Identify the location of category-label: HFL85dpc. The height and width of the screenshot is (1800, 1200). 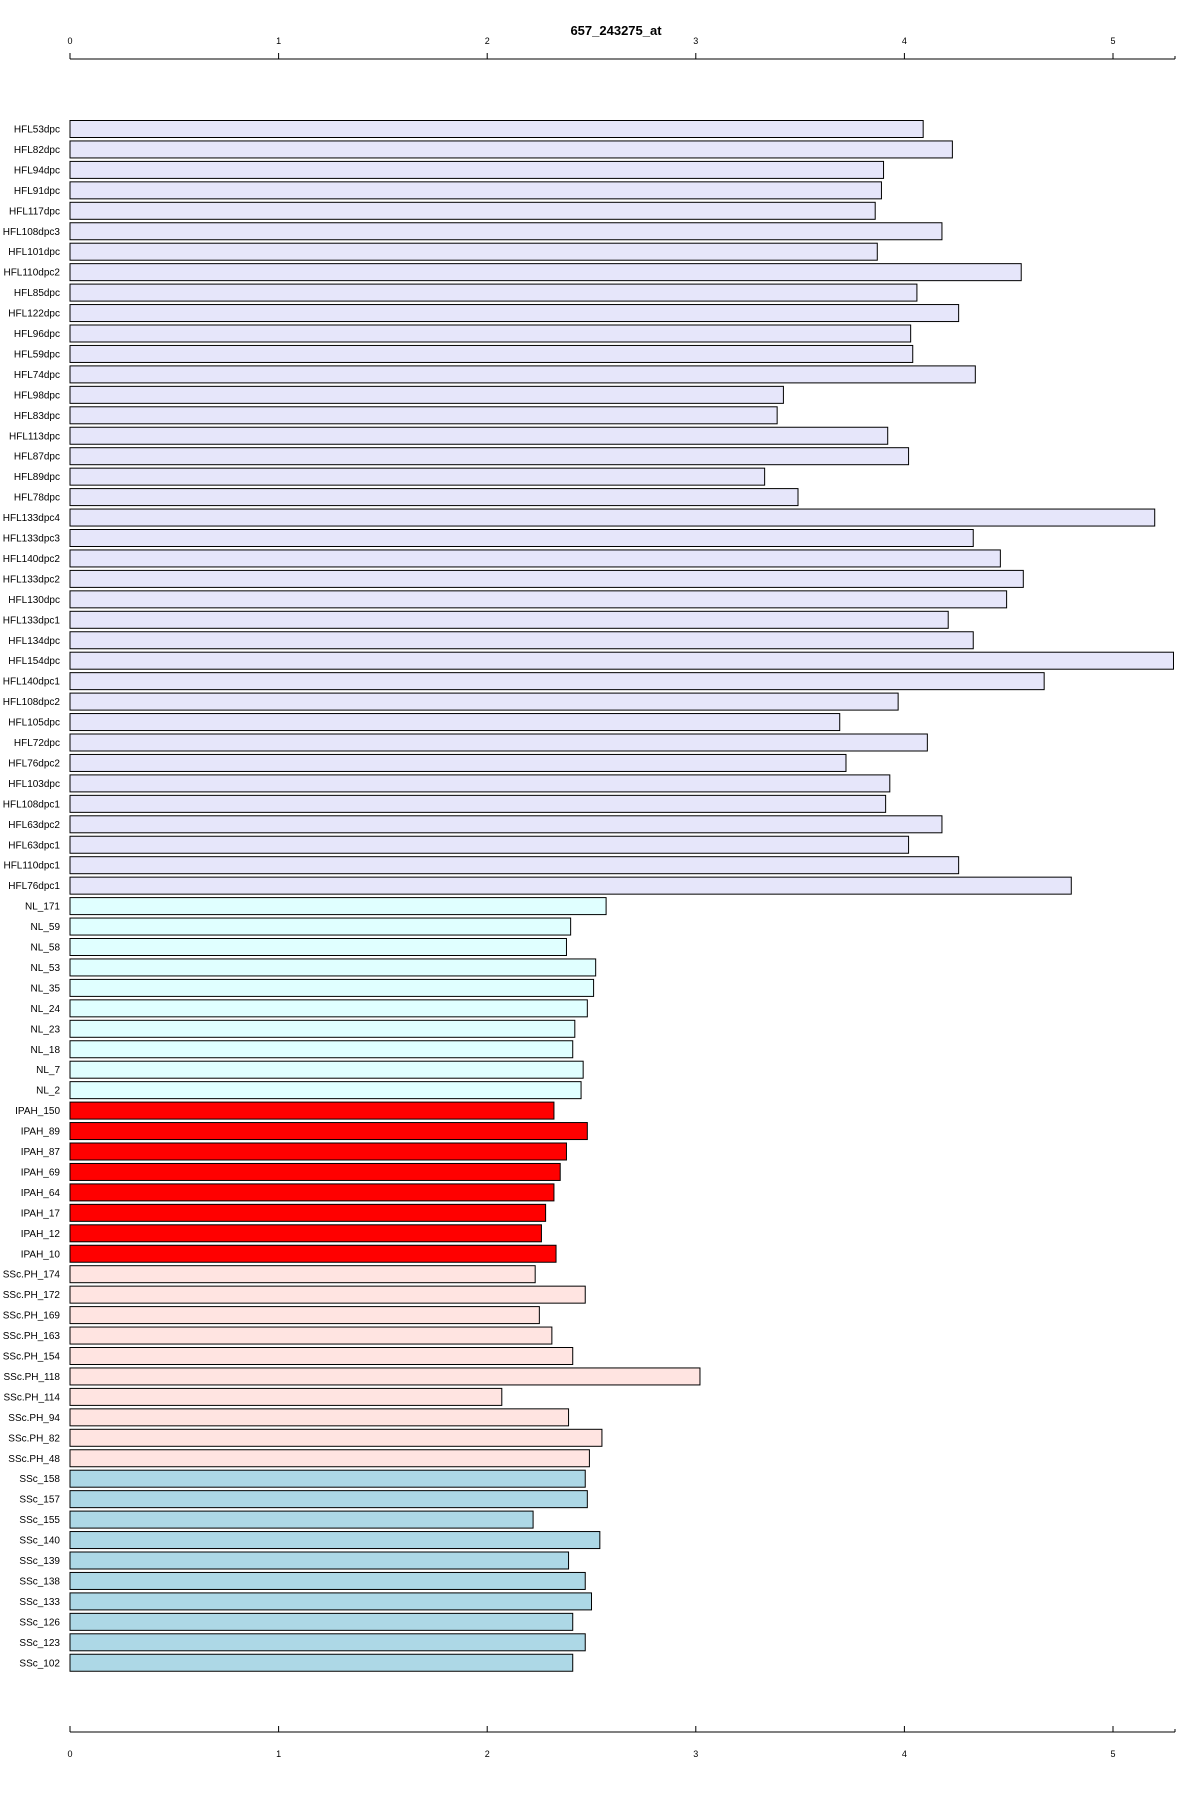
(37, 293).